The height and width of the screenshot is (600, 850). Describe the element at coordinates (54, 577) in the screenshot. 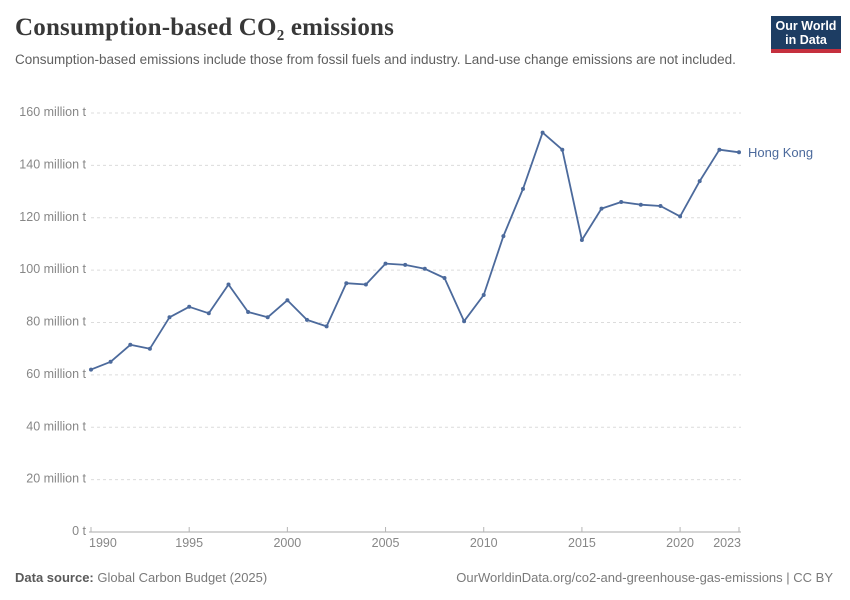

I see `data-source-label: Data source:` at that location.